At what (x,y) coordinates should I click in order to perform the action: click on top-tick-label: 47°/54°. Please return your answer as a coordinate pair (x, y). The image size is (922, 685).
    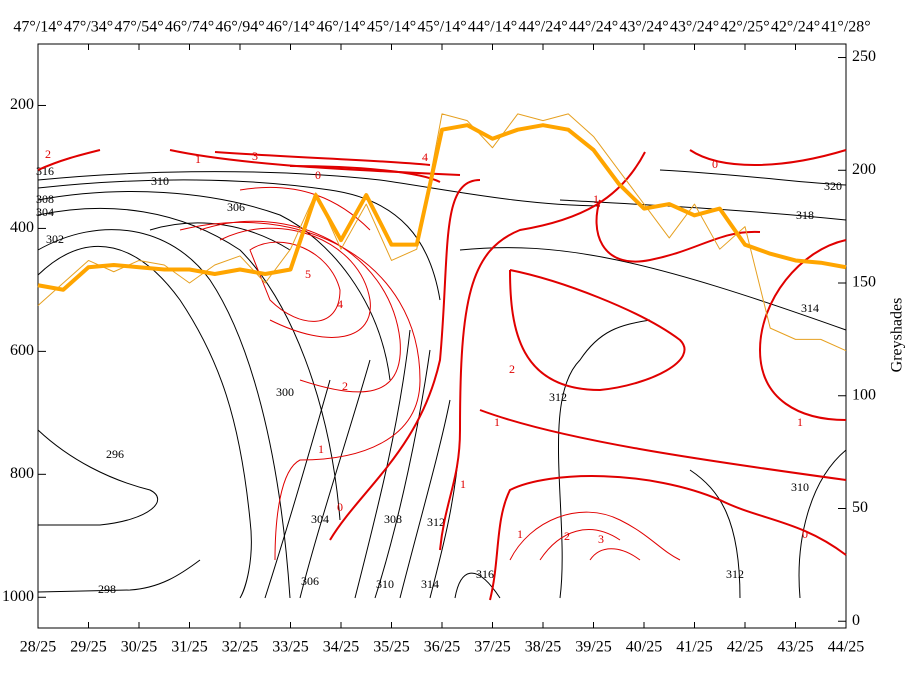
    Looking at the image, I should click on (138, 27).